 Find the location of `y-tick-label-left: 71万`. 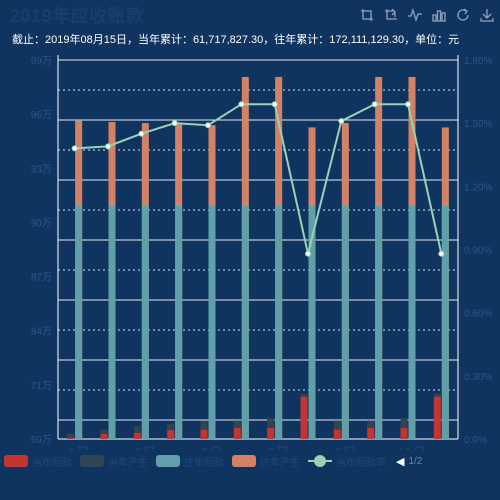

y-tick-label-left: 71万 is located at coordinates (41, 386).